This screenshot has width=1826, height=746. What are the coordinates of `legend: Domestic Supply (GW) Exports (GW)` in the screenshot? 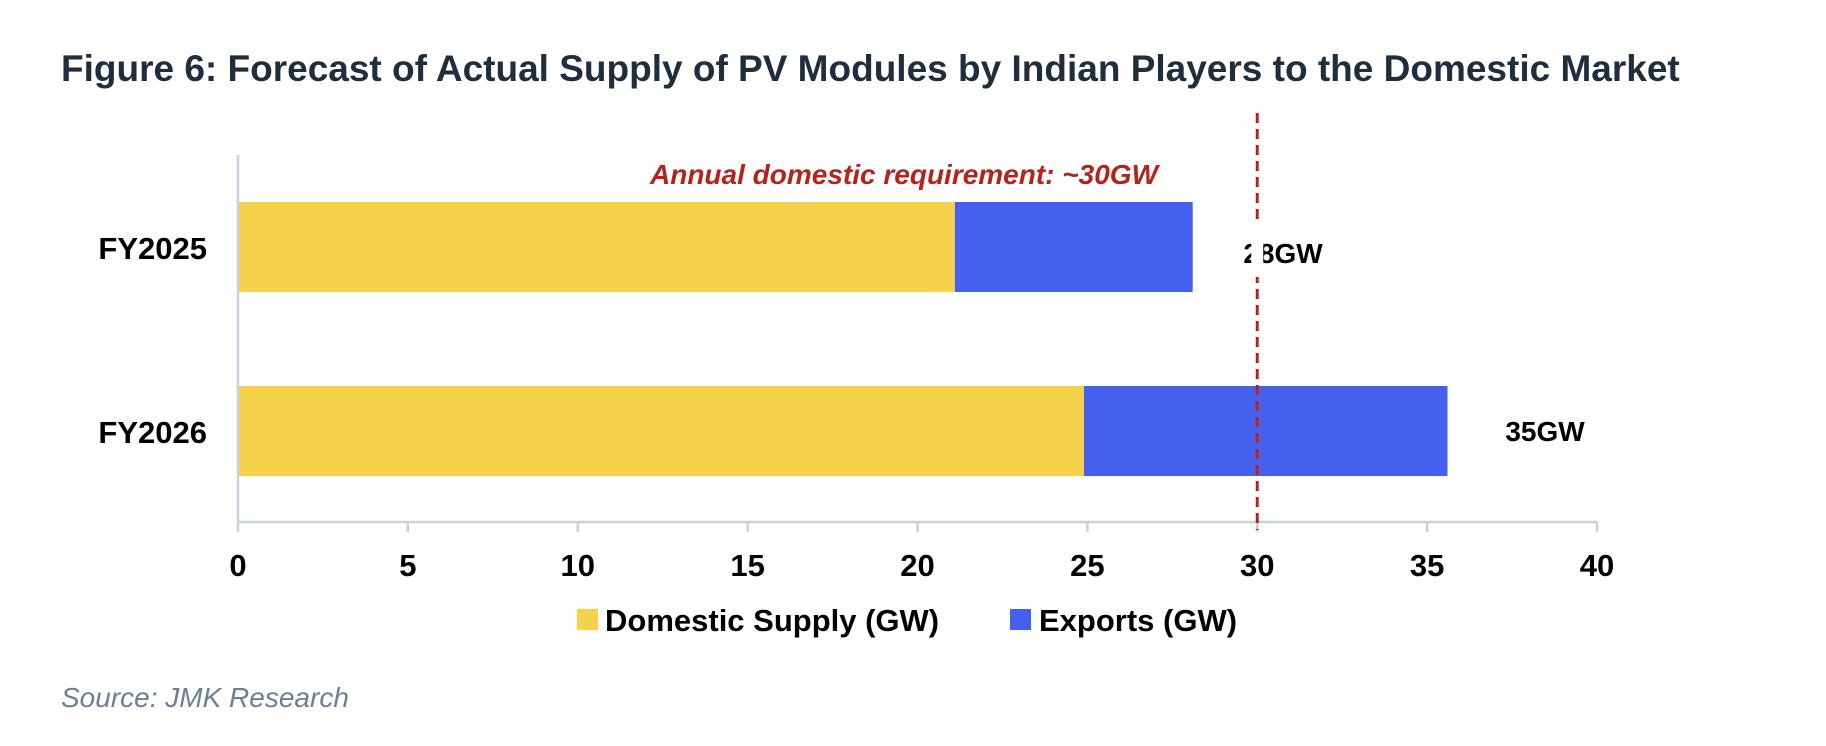 It's located at (907, 620).